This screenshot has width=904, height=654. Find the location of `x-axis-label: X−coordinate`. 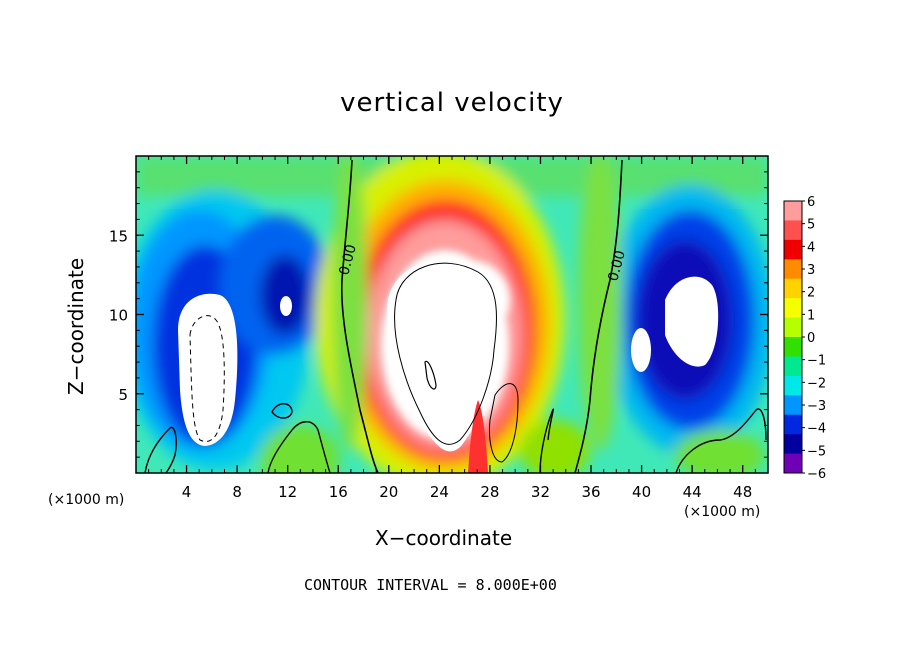

x-axis-label: X−coordinate is located at coordinates (444, 538).